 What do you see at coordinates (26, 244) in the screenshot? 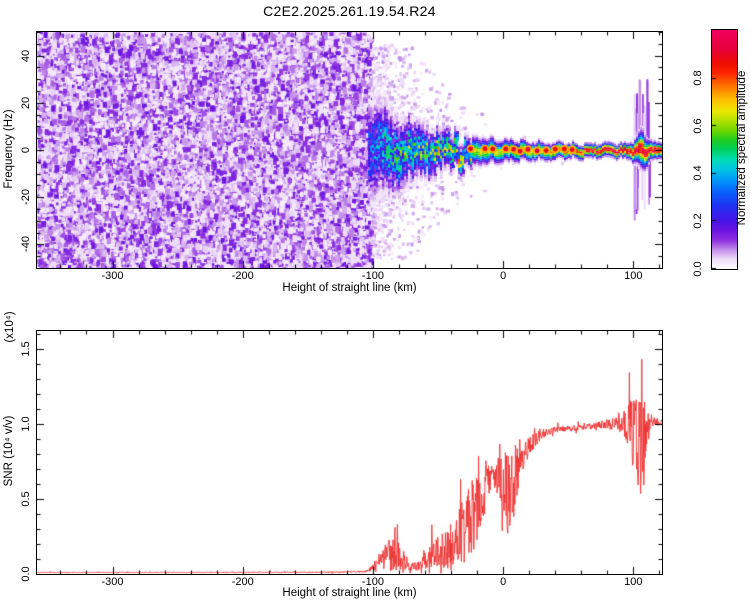
I see `y-tick-label: -40` at bounding box center [26, 244].